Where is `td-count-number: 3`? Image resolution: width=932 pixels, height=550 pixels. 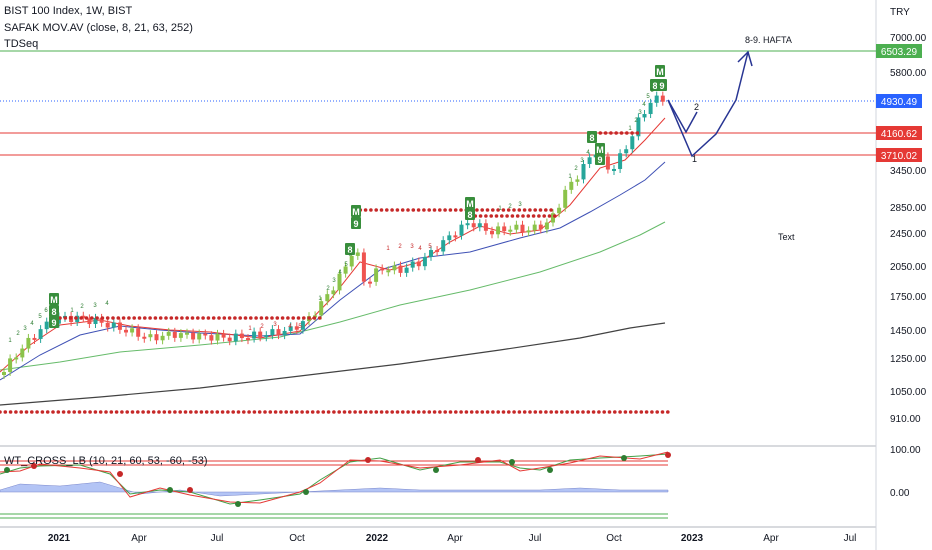
td-count-number: 3 is located at coordinates (520, 205).